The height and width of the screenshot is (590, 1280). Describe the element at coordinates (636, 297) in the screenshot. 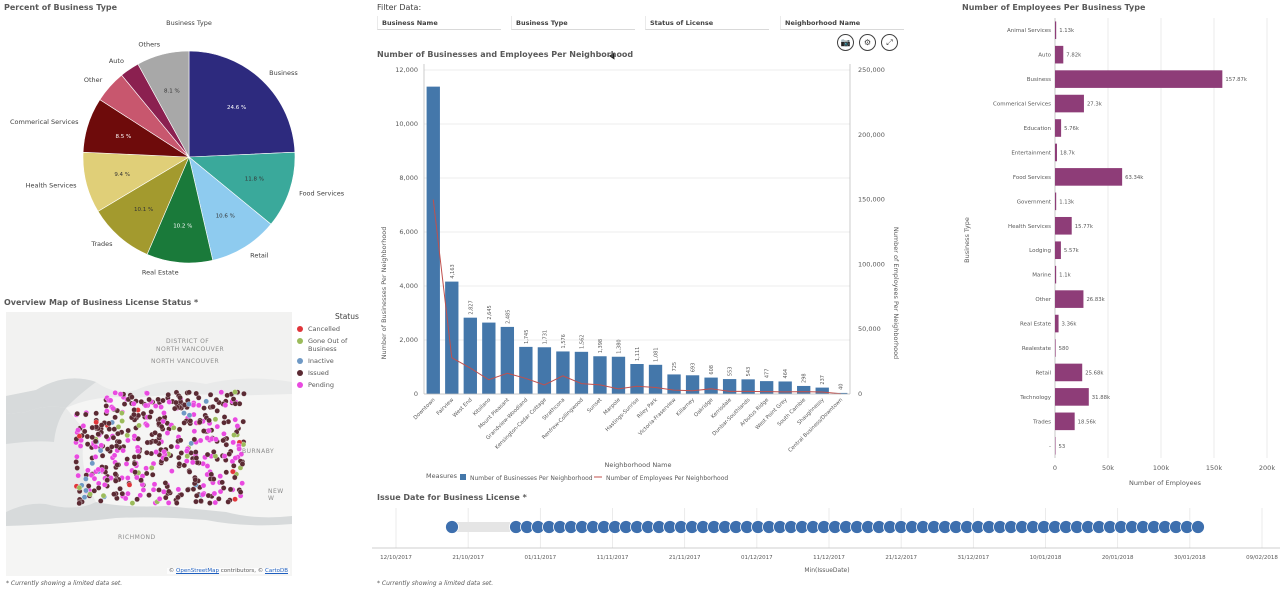

I see `employees-line` at that location.